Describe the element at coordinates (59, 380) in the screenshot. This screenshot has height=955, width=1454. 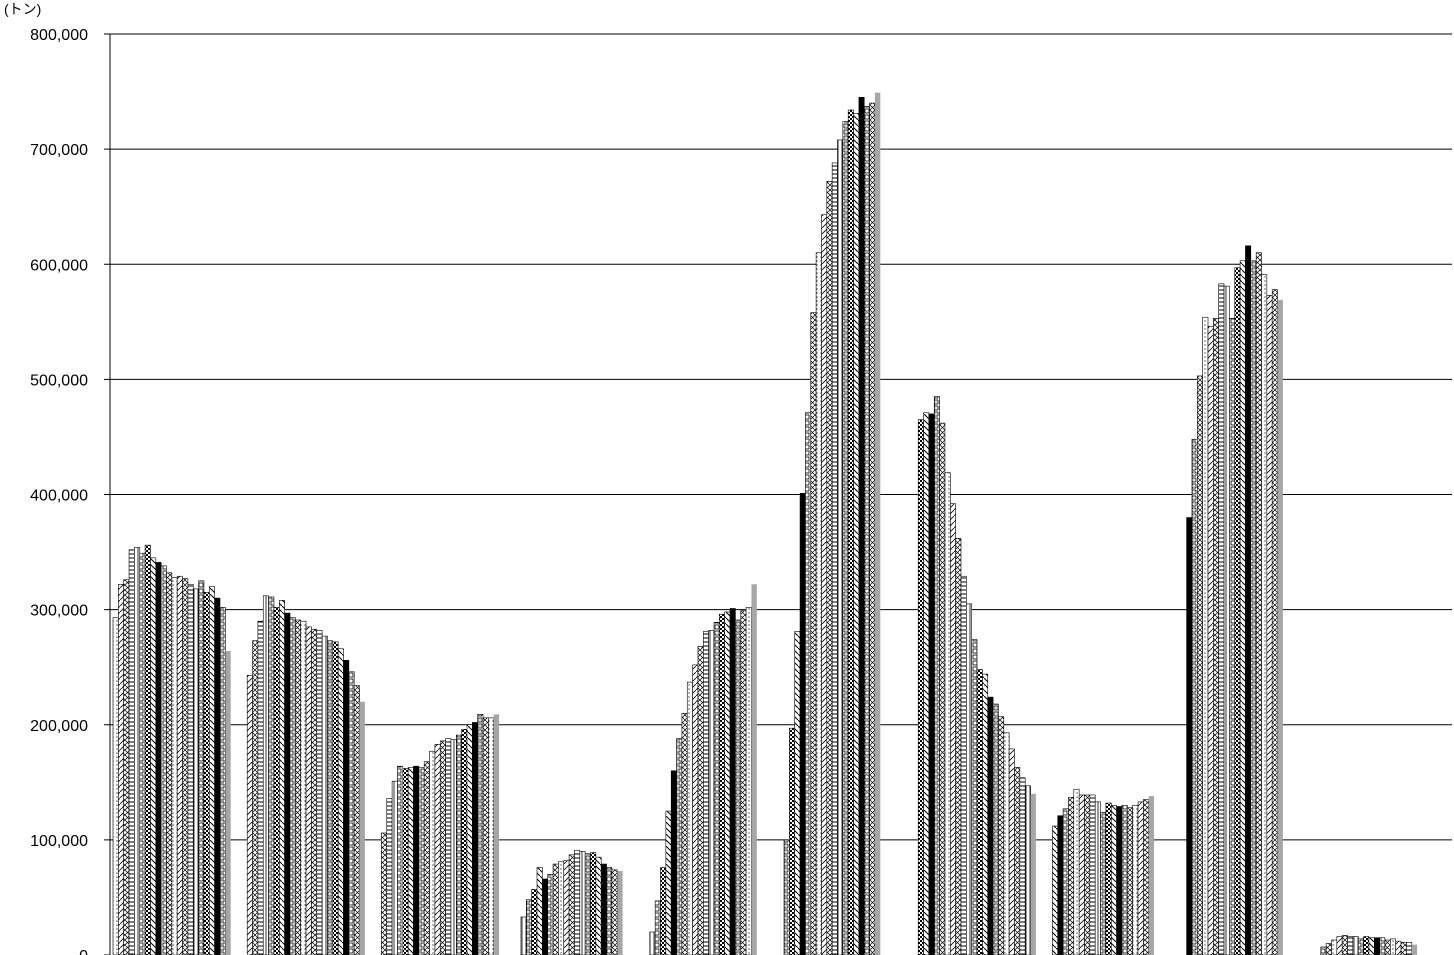
I see `y-tick-label: 500,000` at that location.